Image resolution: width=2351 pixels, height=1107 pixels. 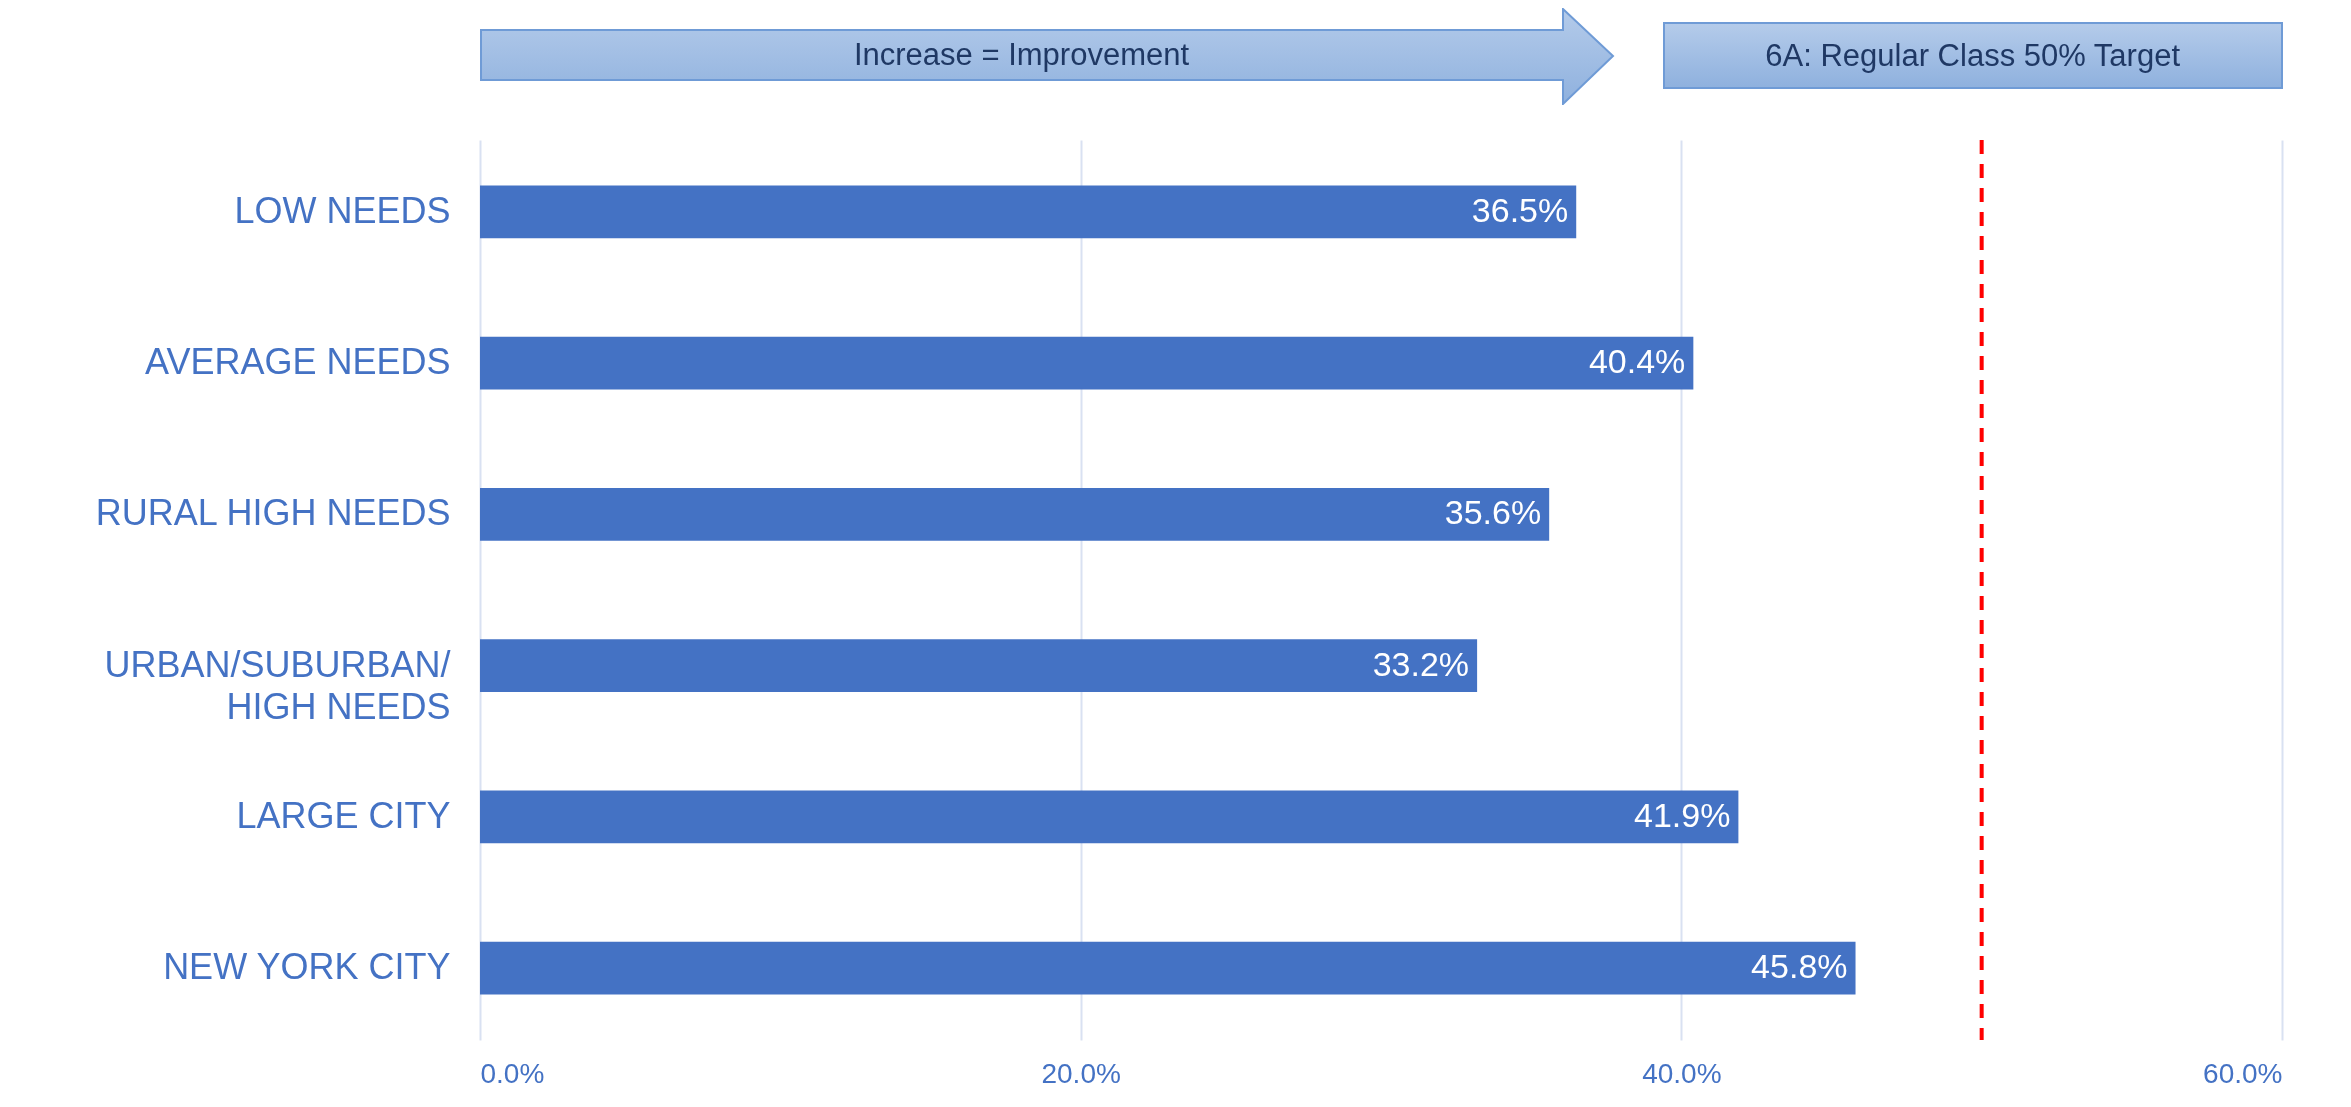 I want to click on data-label: 45.8%, so click(x=1799, y=966).